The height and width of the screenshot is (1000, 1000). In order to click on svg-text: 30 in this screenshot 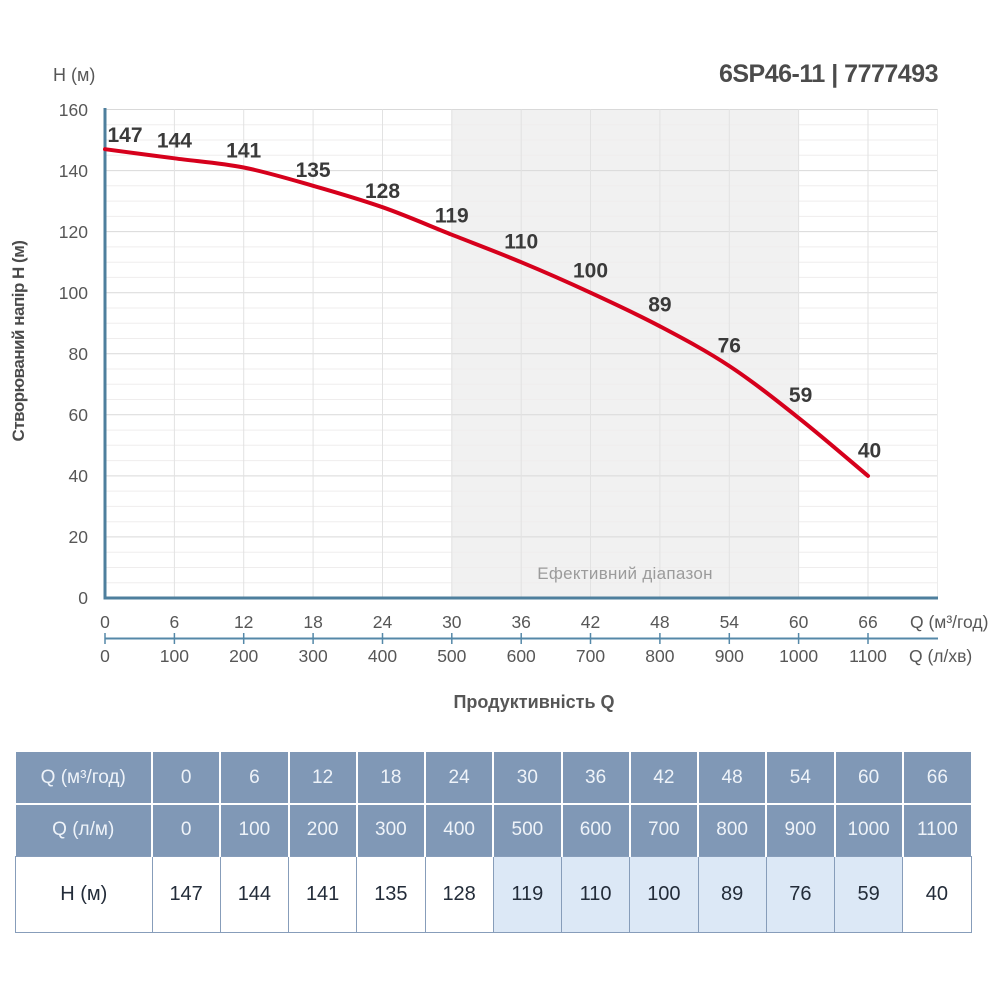, I will do `click(452, 622)`.